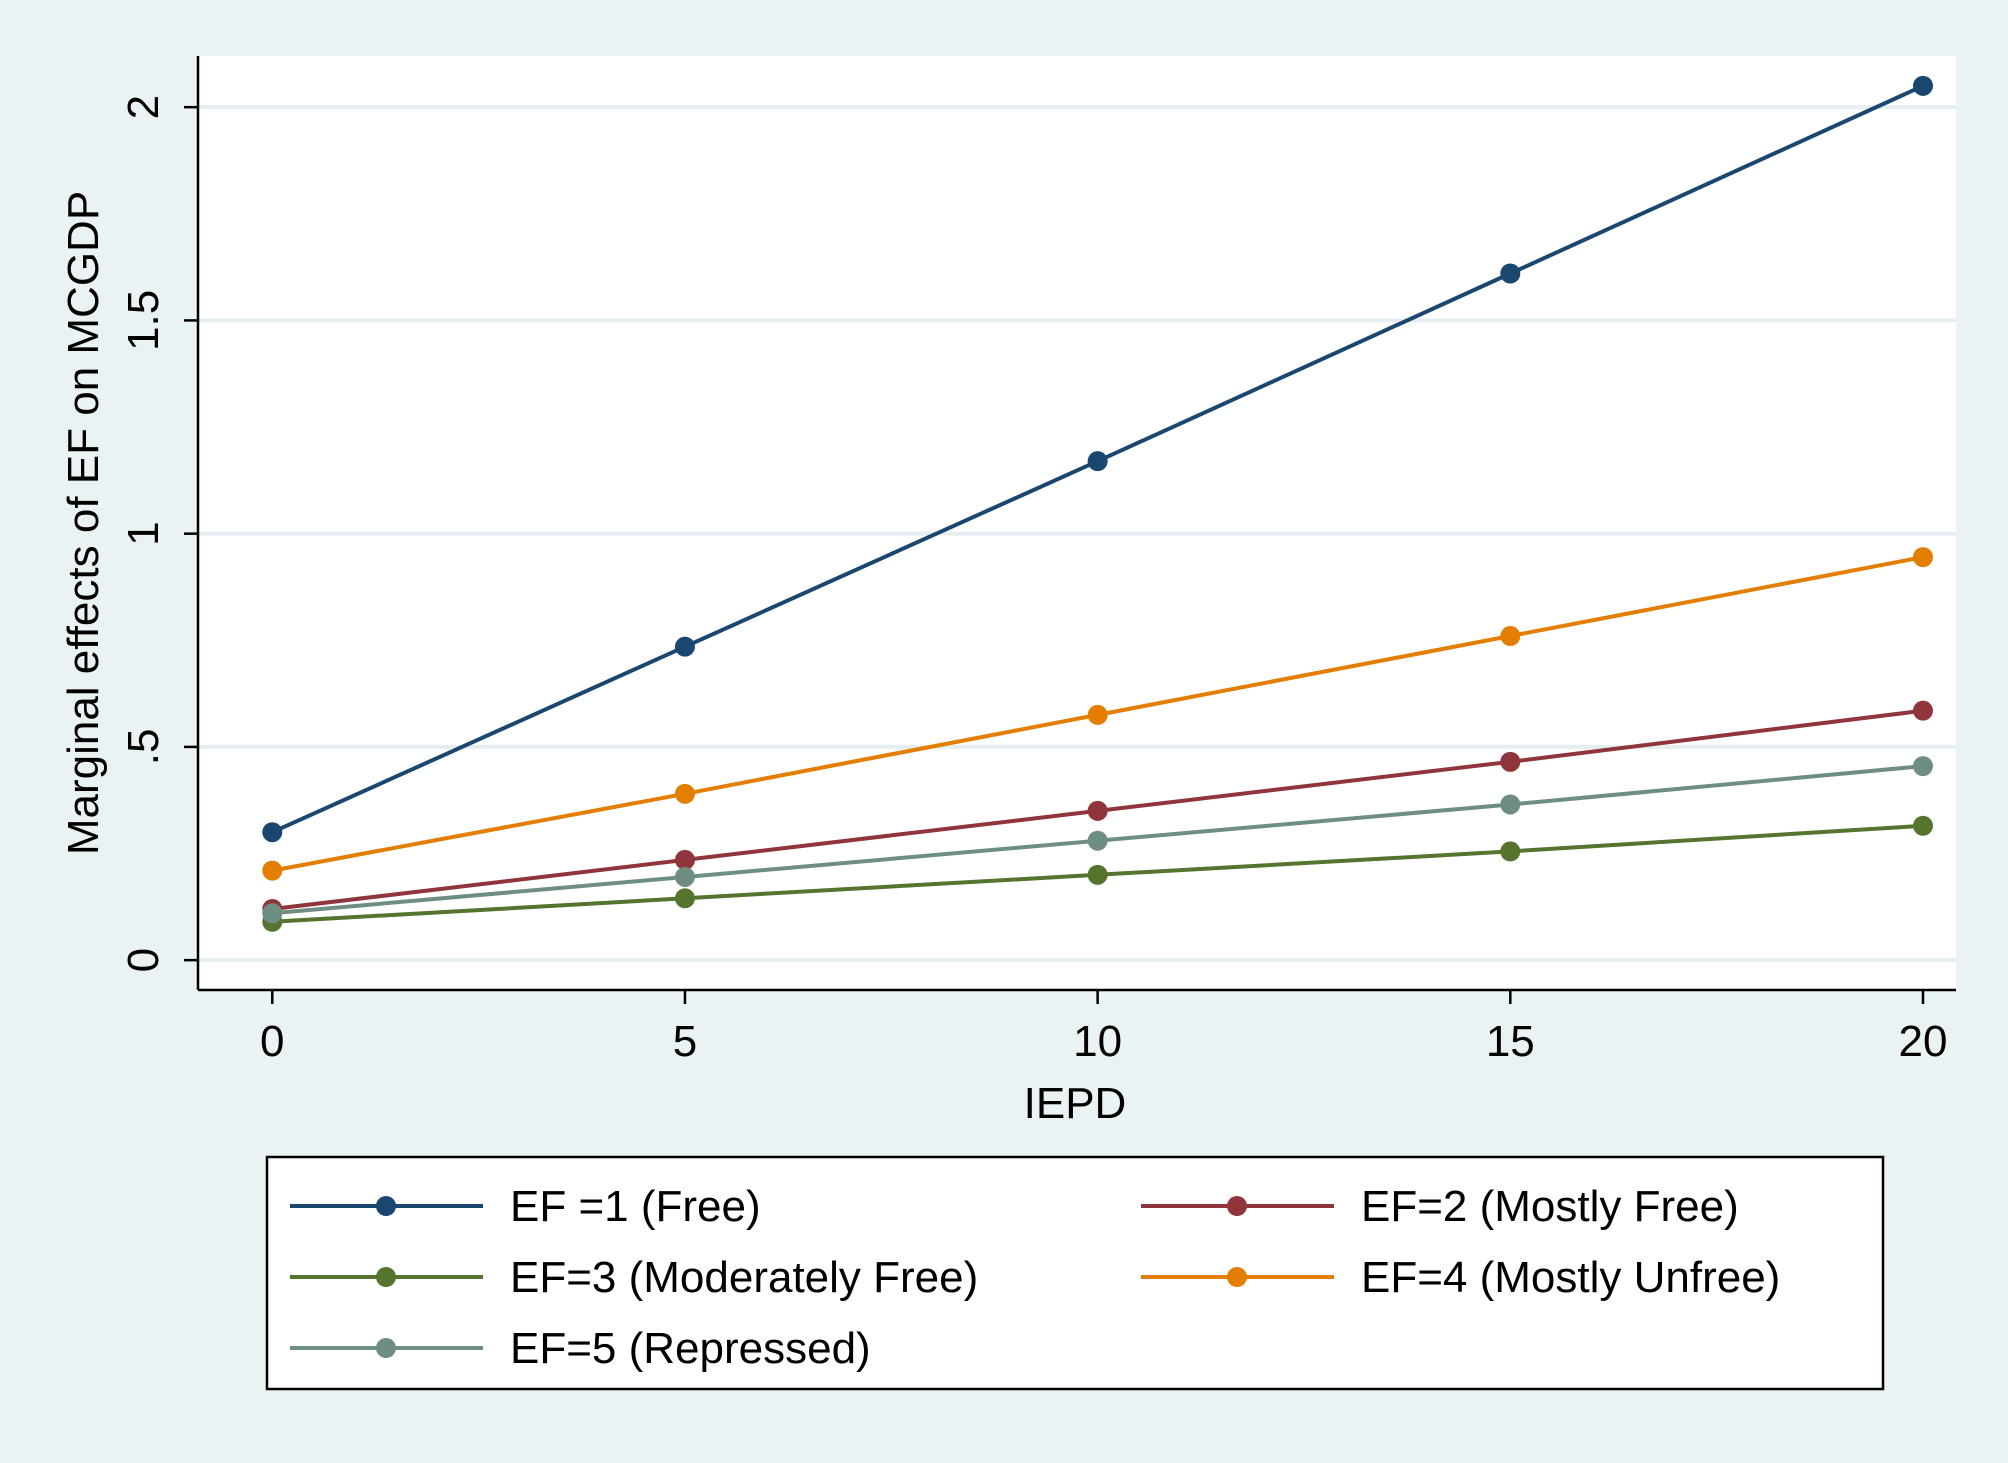 The width and height of the screenshot is (2008, 1463). I want to click on y-tick-label: .5, so click(143, 747).